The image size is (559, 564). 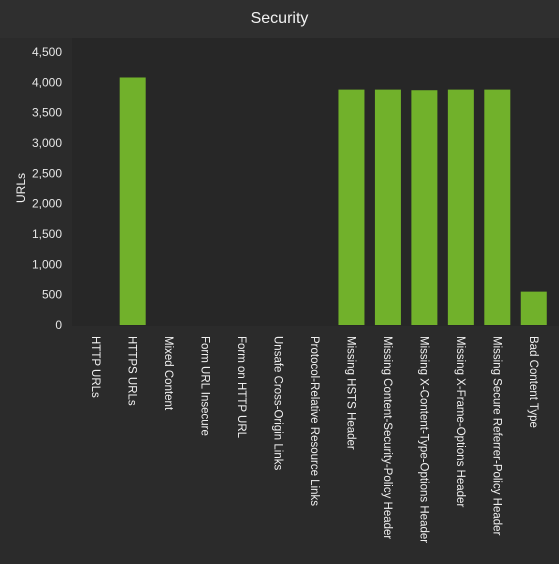 What do you see at coordinates (241, 387) in the screenshot?
I see `x-tick-label: Form on HTTP URL` at bounding box center [241, 387].